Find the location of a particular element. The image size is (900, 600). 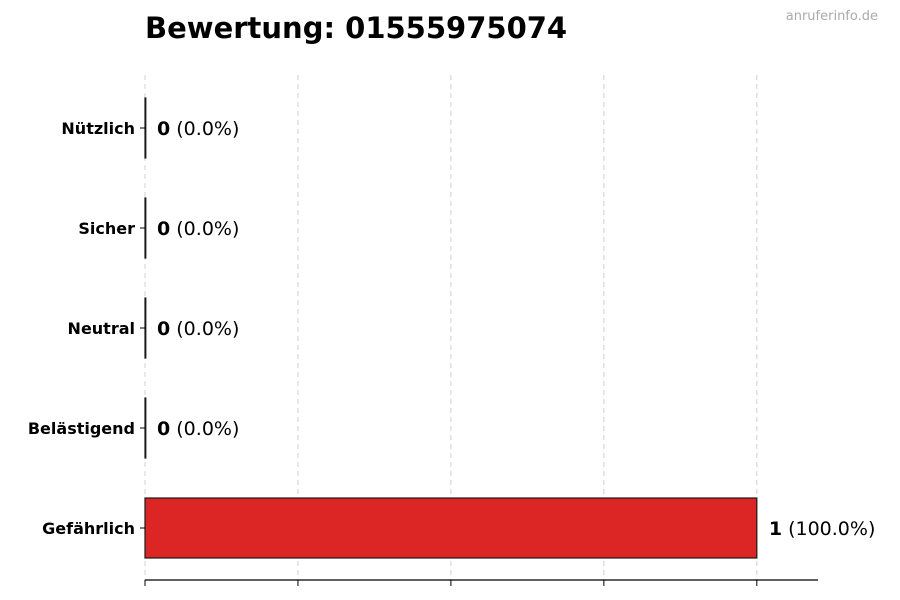

bar-nützlich is located at coordinates (145, 128).